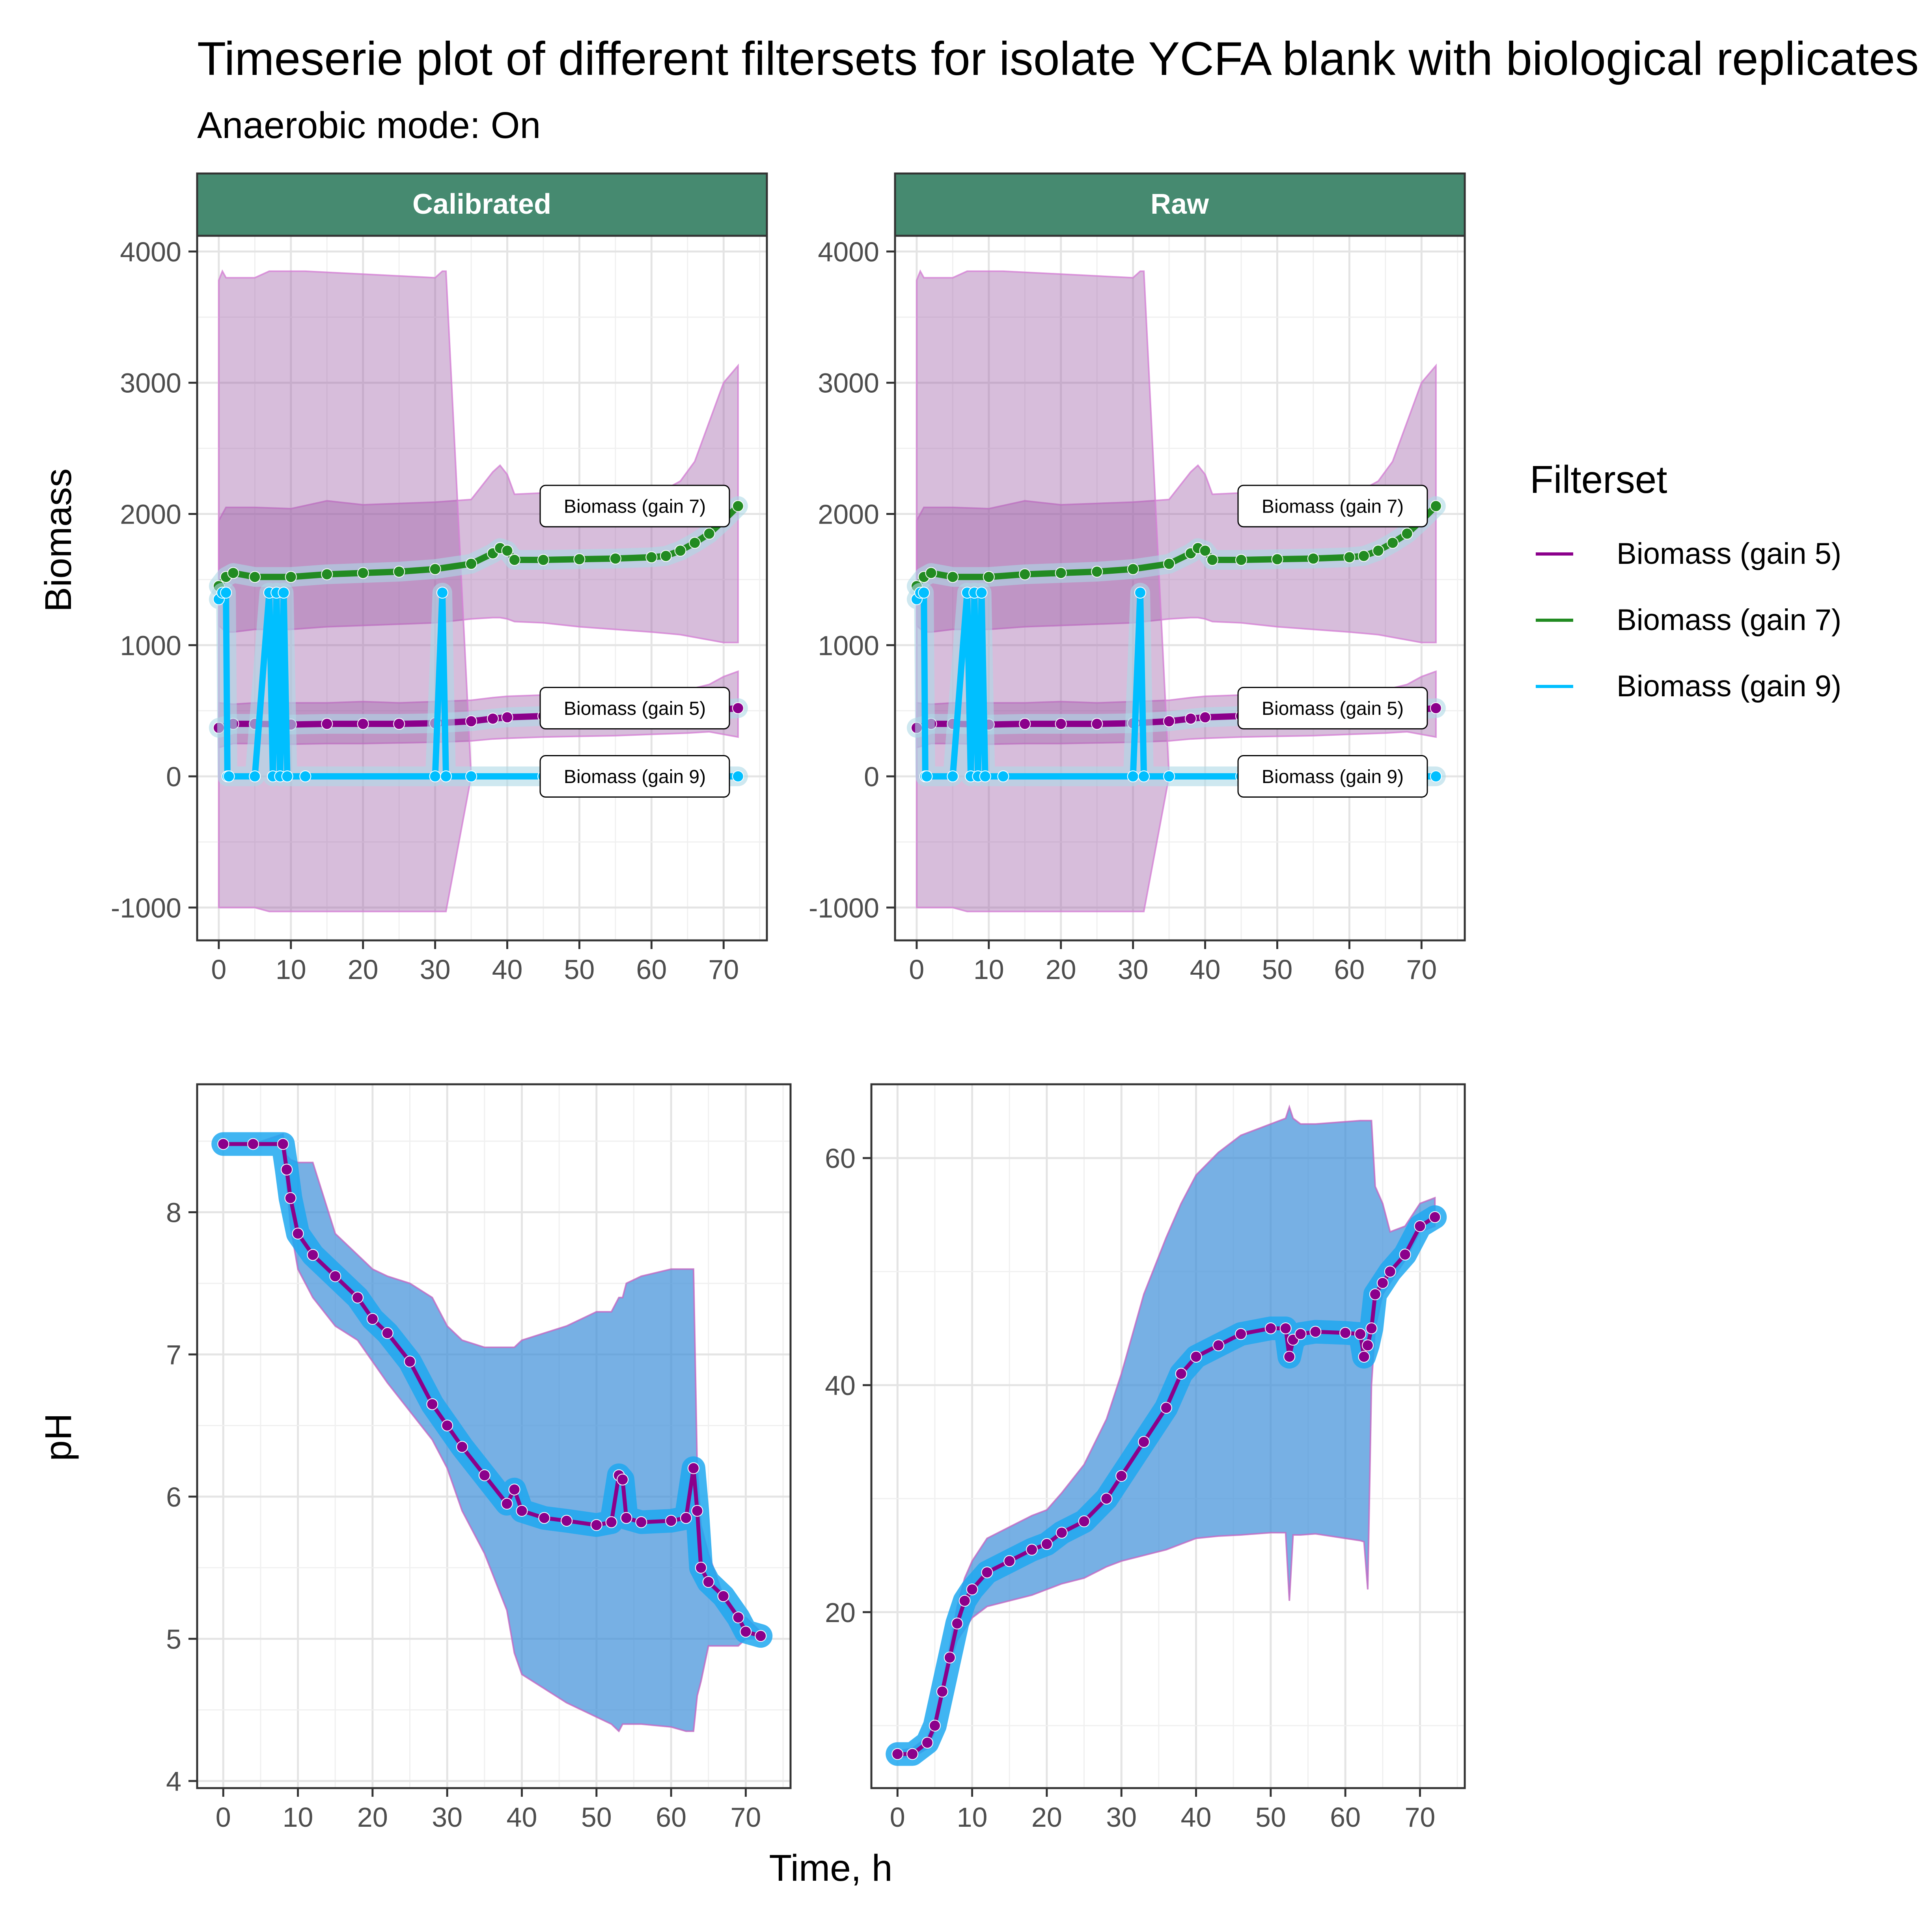 The image size is (1932, 1932). I want to click on facet-strip-raw: Raw, so click(1180, 205).